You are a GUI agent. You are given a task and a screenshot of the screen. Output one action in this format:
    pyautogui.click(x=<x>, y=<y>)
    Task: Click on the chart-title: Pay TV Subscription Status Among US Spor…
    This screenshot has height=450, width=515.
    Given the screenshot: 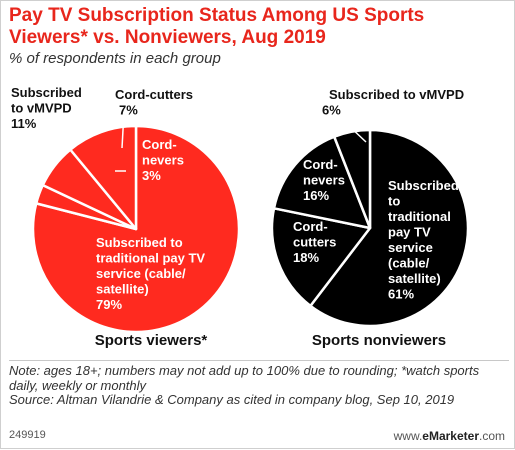 What is the action you would take?
    pyautogui.click(x=217, y=26)
    